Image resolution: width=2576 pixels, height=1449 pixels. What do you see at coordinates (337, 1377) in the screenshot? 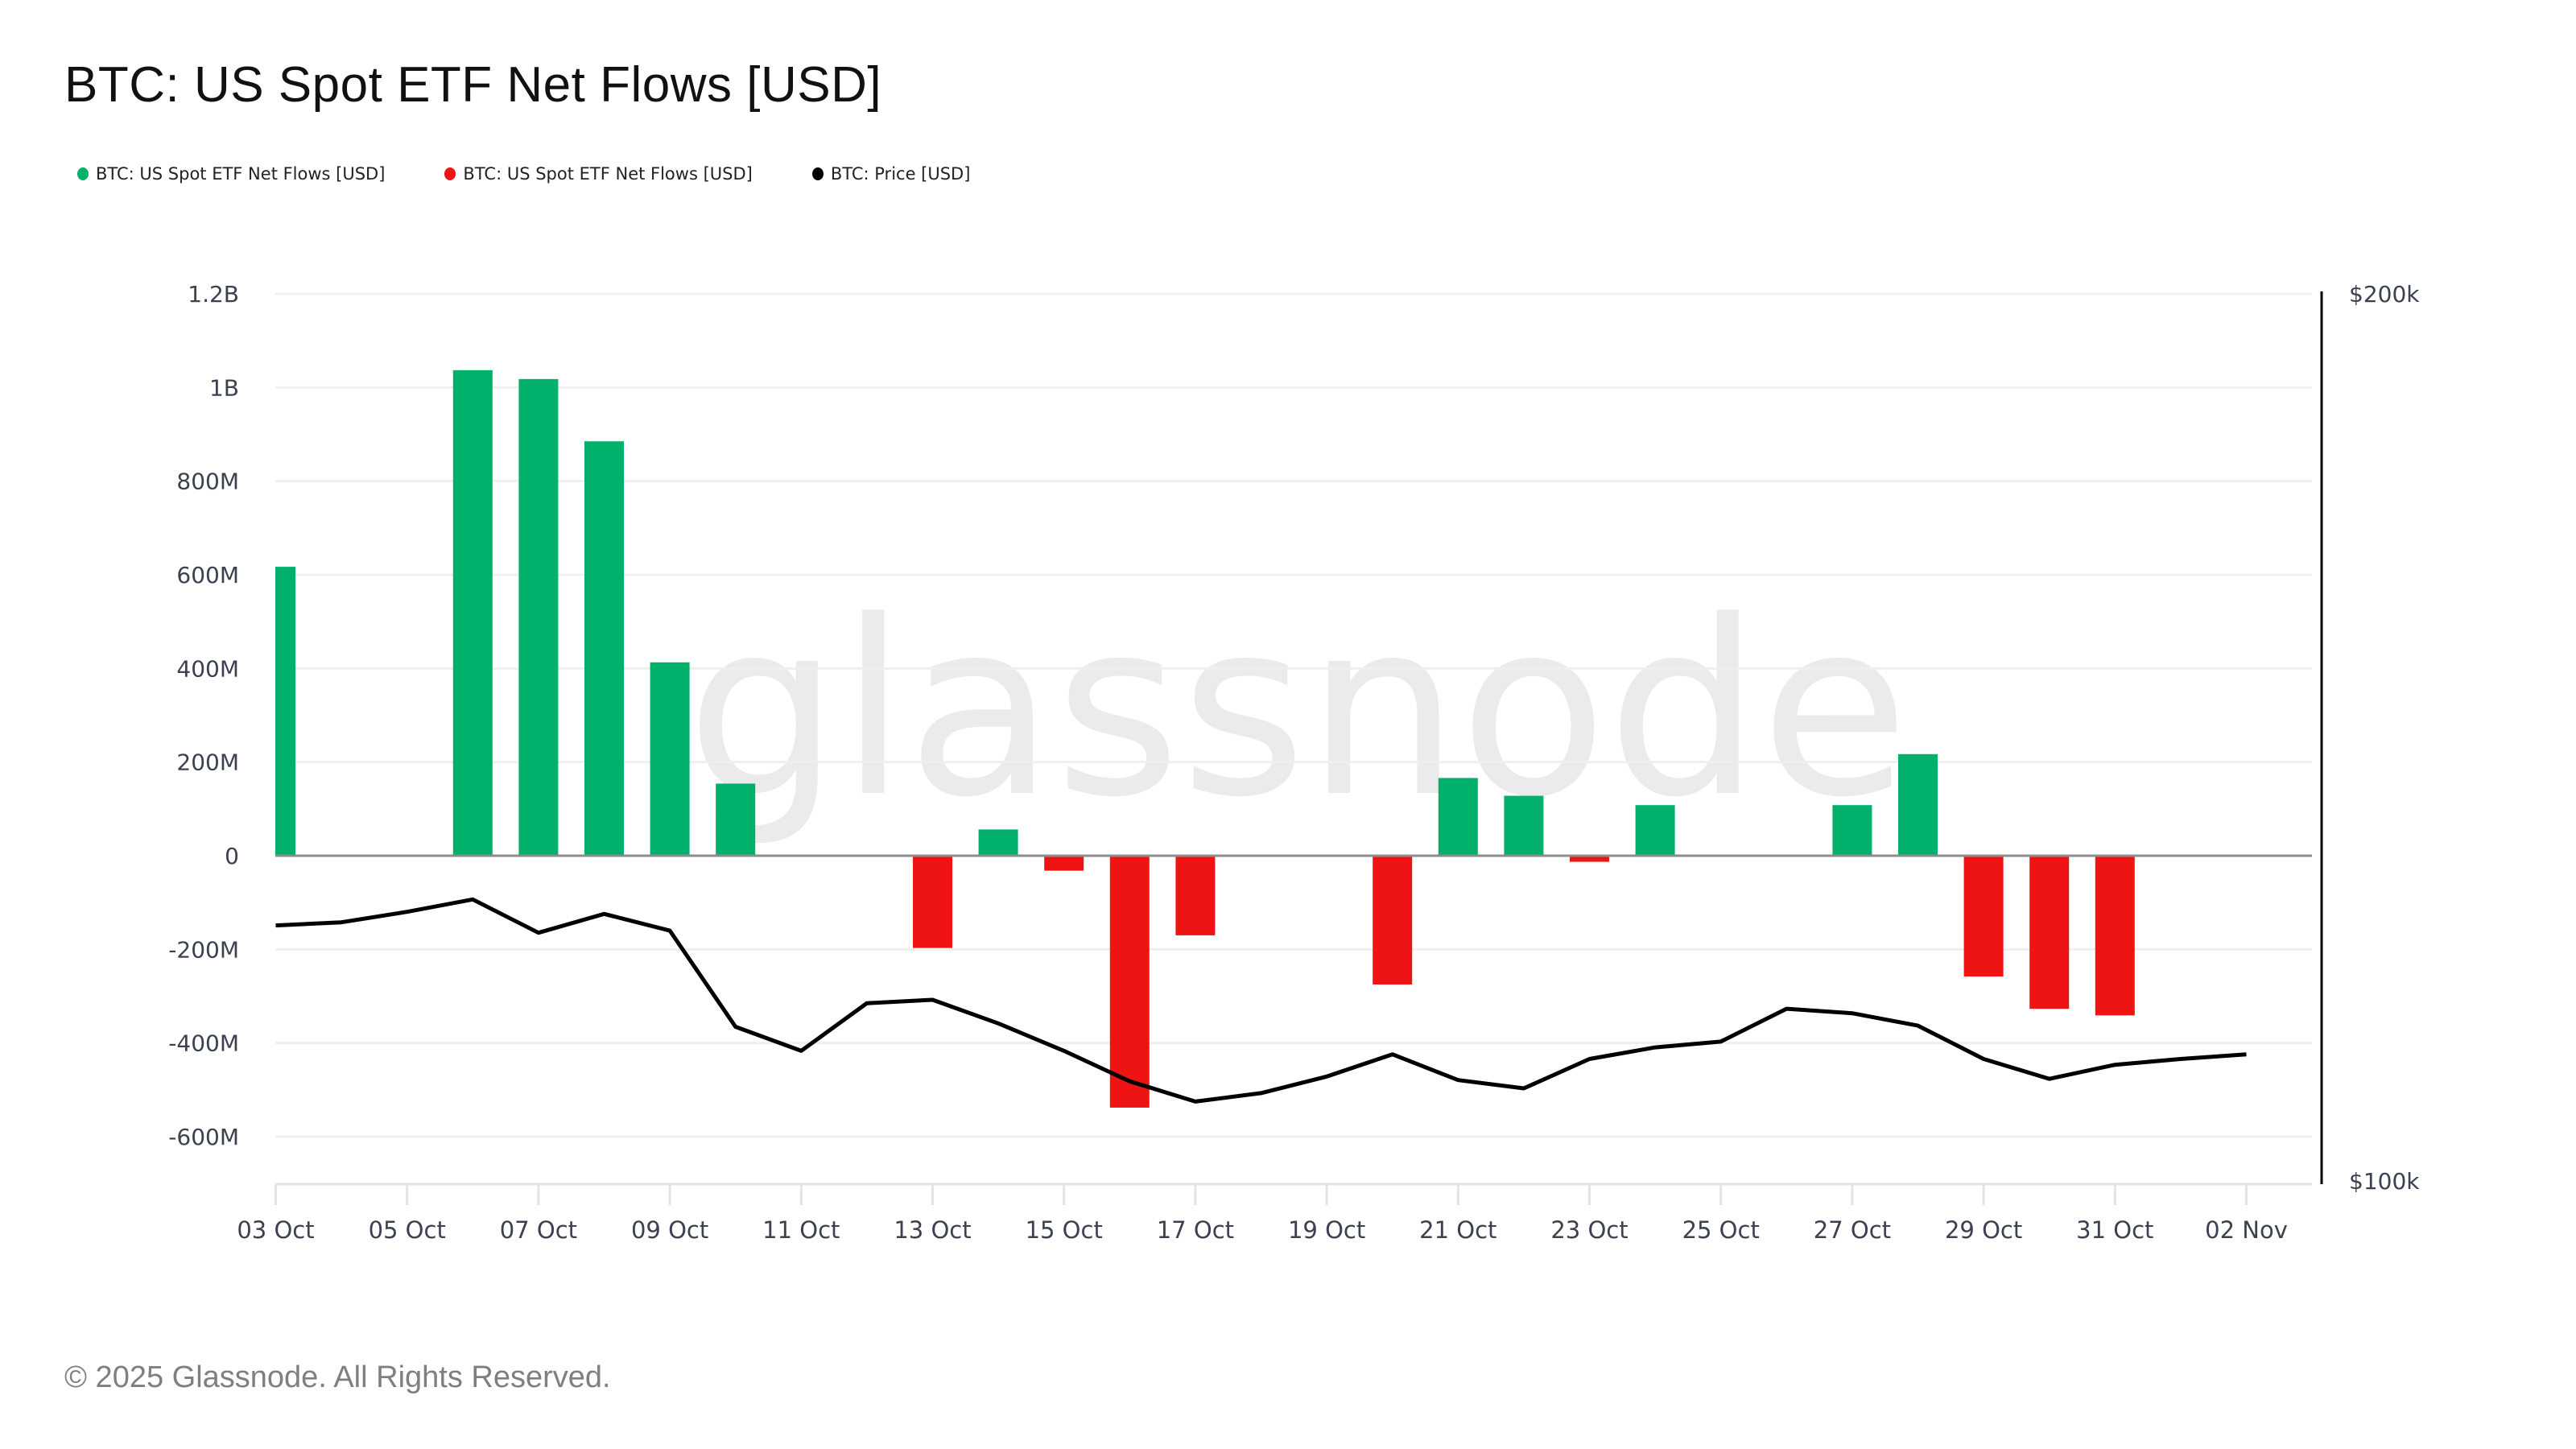
I see `copyright-footer: © 2025 Glassnode. All Rights Reserved.` at bounding box center [337, 1377].